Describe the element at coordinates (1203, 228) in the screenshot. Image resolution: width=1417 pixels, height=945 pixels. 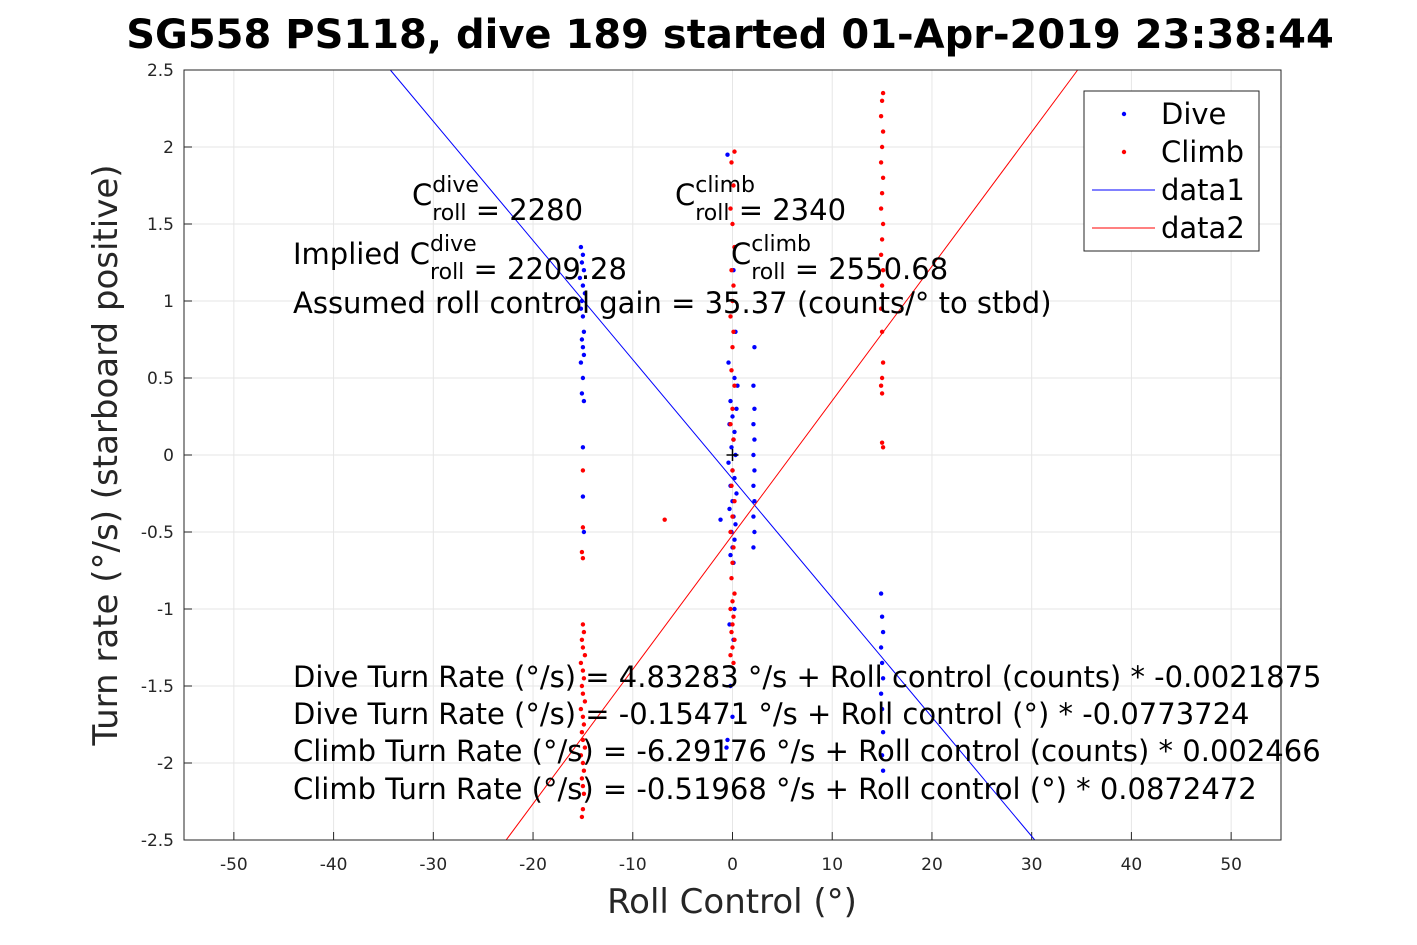
I see `legend-label-data2: data2` at that location.